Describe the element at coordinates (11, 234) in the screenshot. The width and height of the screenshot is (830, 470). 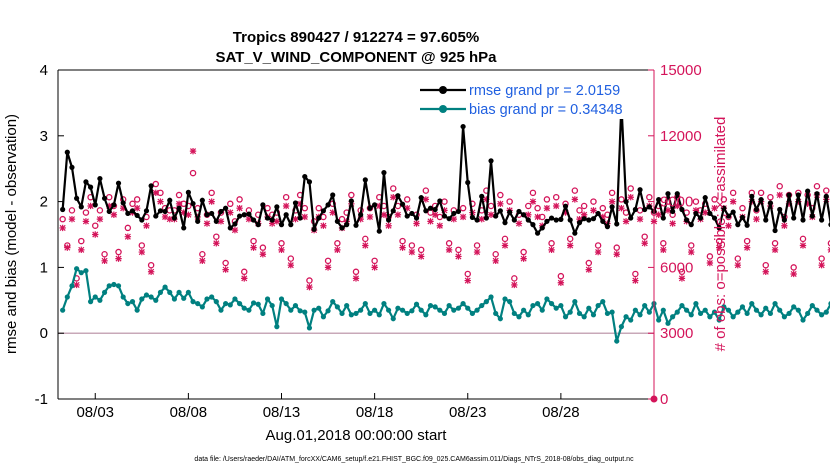
I see `y-axis-label: rmse and bias (model - observation)` at that location.